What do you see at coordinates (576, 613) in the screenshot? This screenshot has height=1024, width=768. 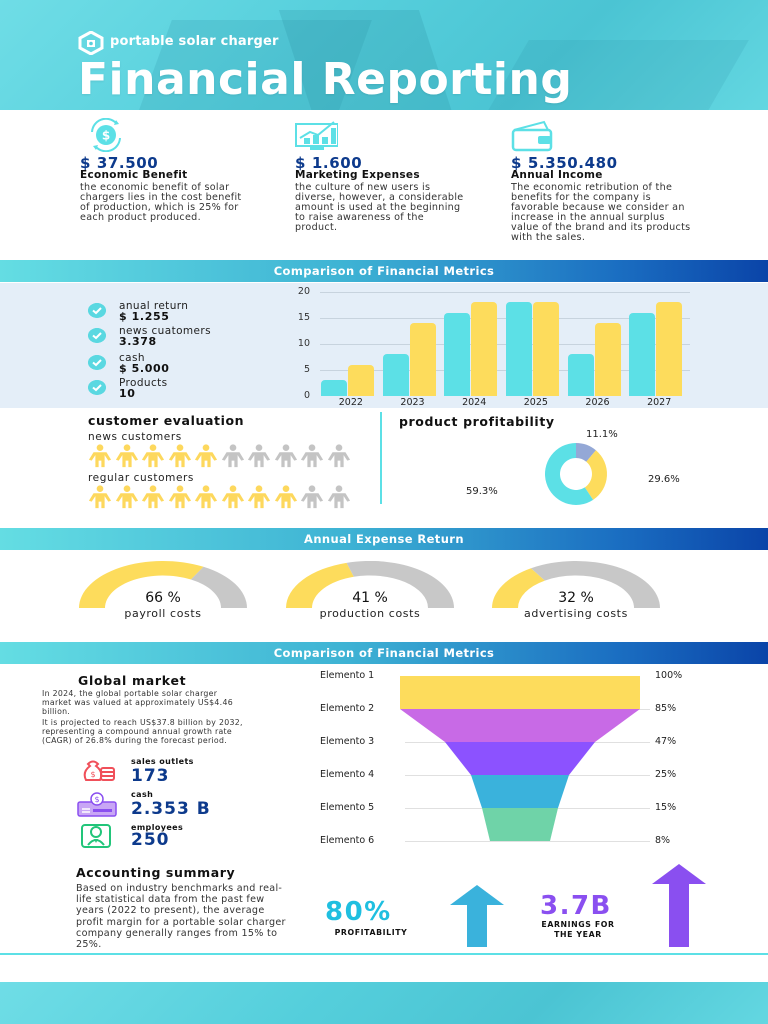 I see `gauge-label: advertising costs` at bounding box center [576, 613].